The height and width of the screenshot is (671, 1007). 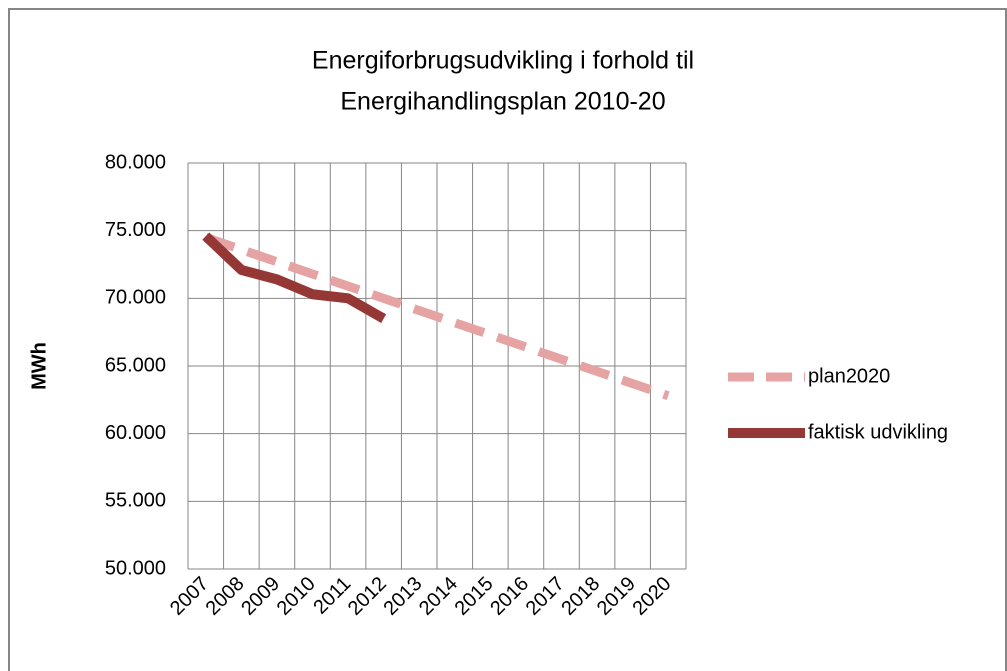 I want to click on y-tick-label: 70.000, so click(x=135, y=298).